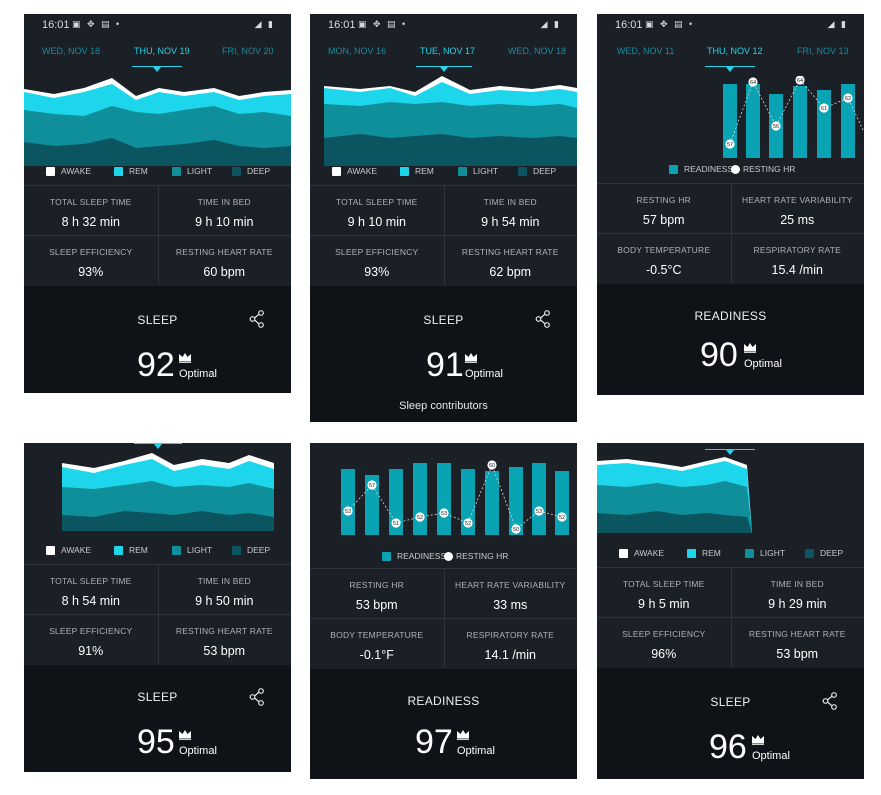 The image size is (881, 795). What do you see at coordinates (510, 222) in the screenshot?
I see `stat-value: 9 h 54 min` at bounding box center [510, 222].